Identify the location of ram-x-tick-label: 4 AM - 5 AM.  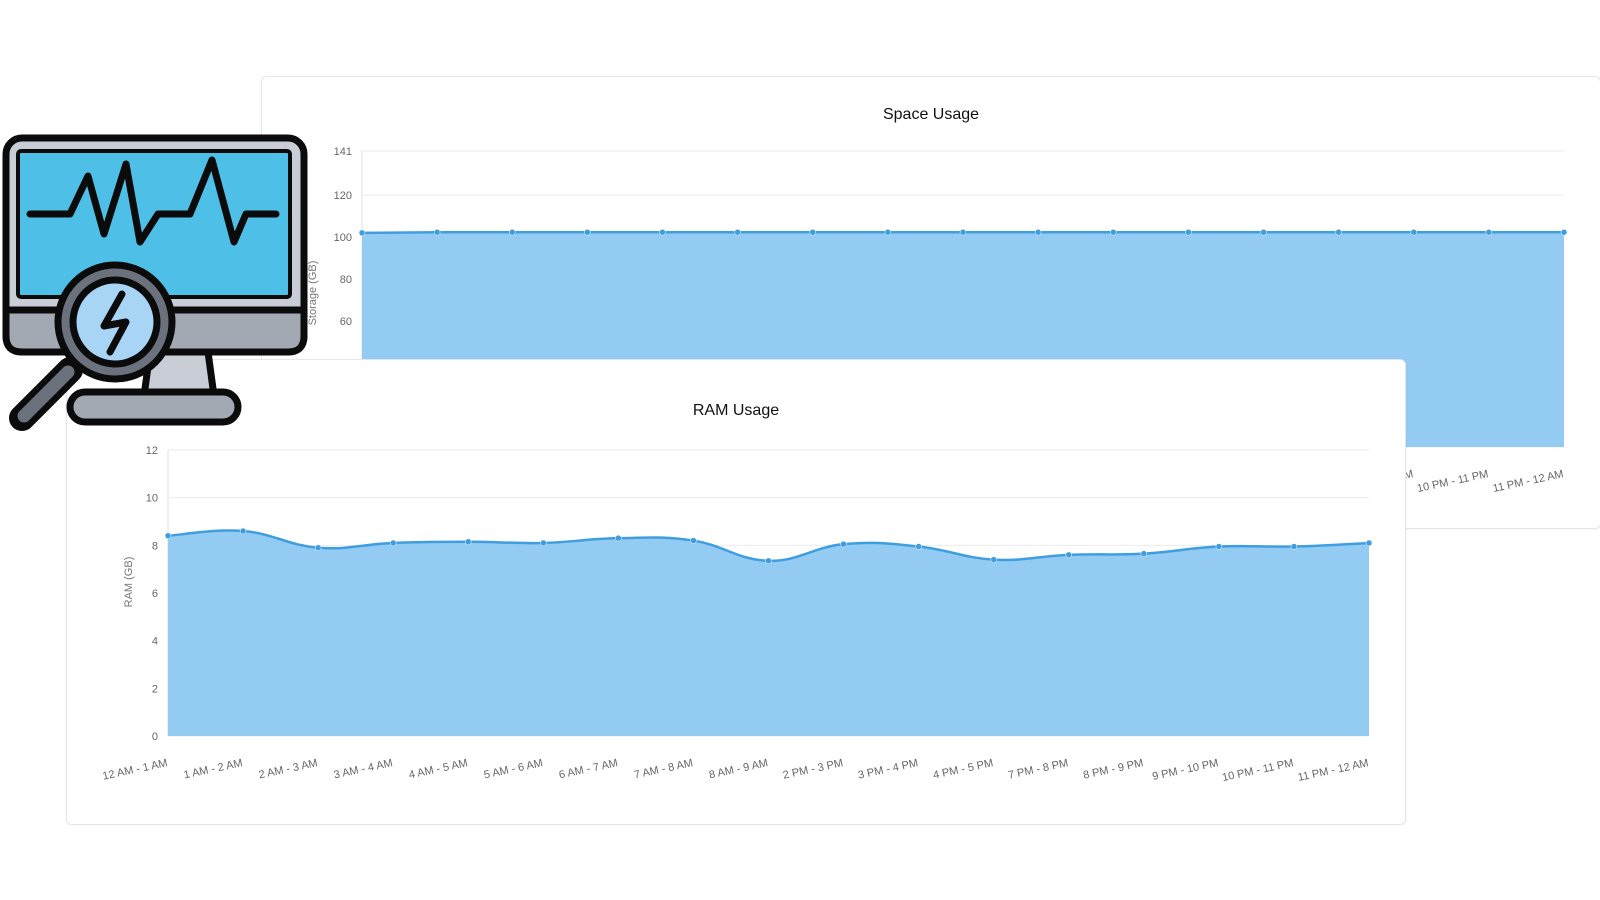
(438, 769).